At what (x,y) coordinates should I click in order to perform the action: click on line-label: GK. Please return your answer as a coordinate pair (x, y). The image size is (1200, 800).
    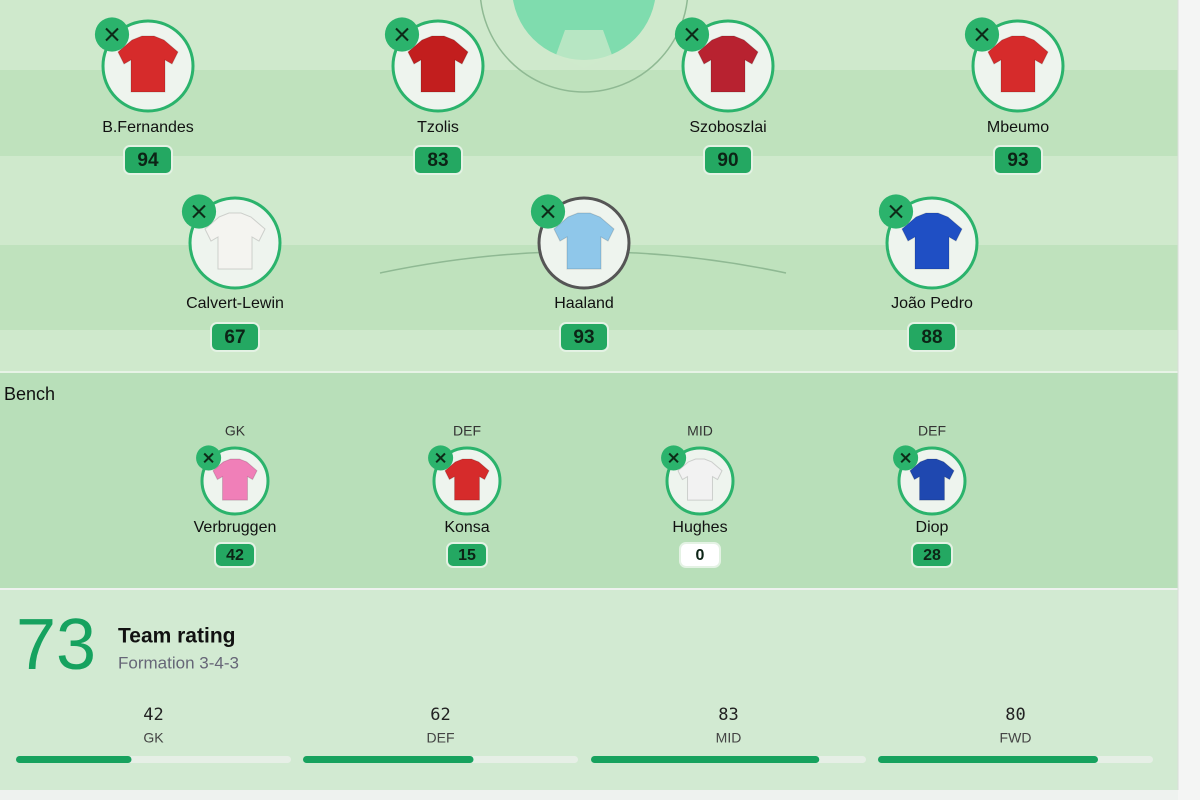
    Looking at the image, I should click on (153, 738).